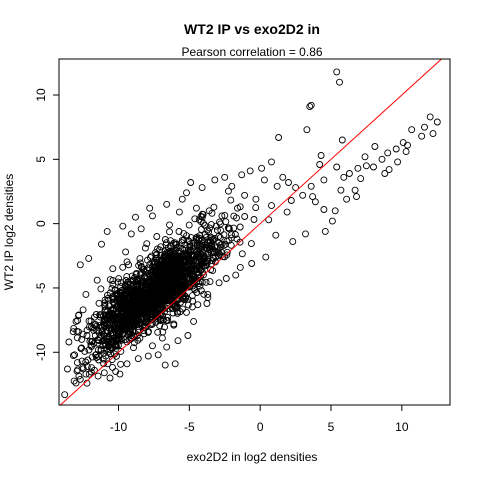 The height and width of the screenshot is (480, 480). What do you see at coordinates (252, 457) in the screenshot?
I see `x-axis-label: exo2D2 in log2 densities` at bounding box center [252, 457].